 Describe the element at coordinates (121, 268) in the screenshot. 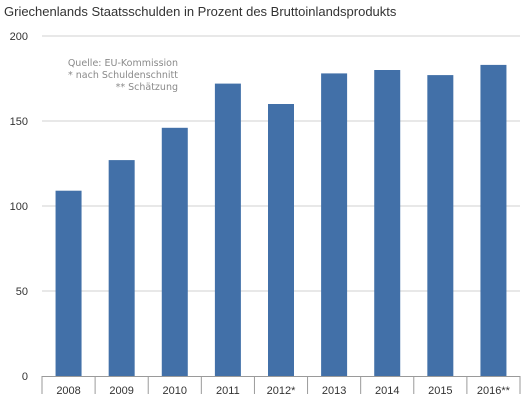

I see `bar-2009` at that location.